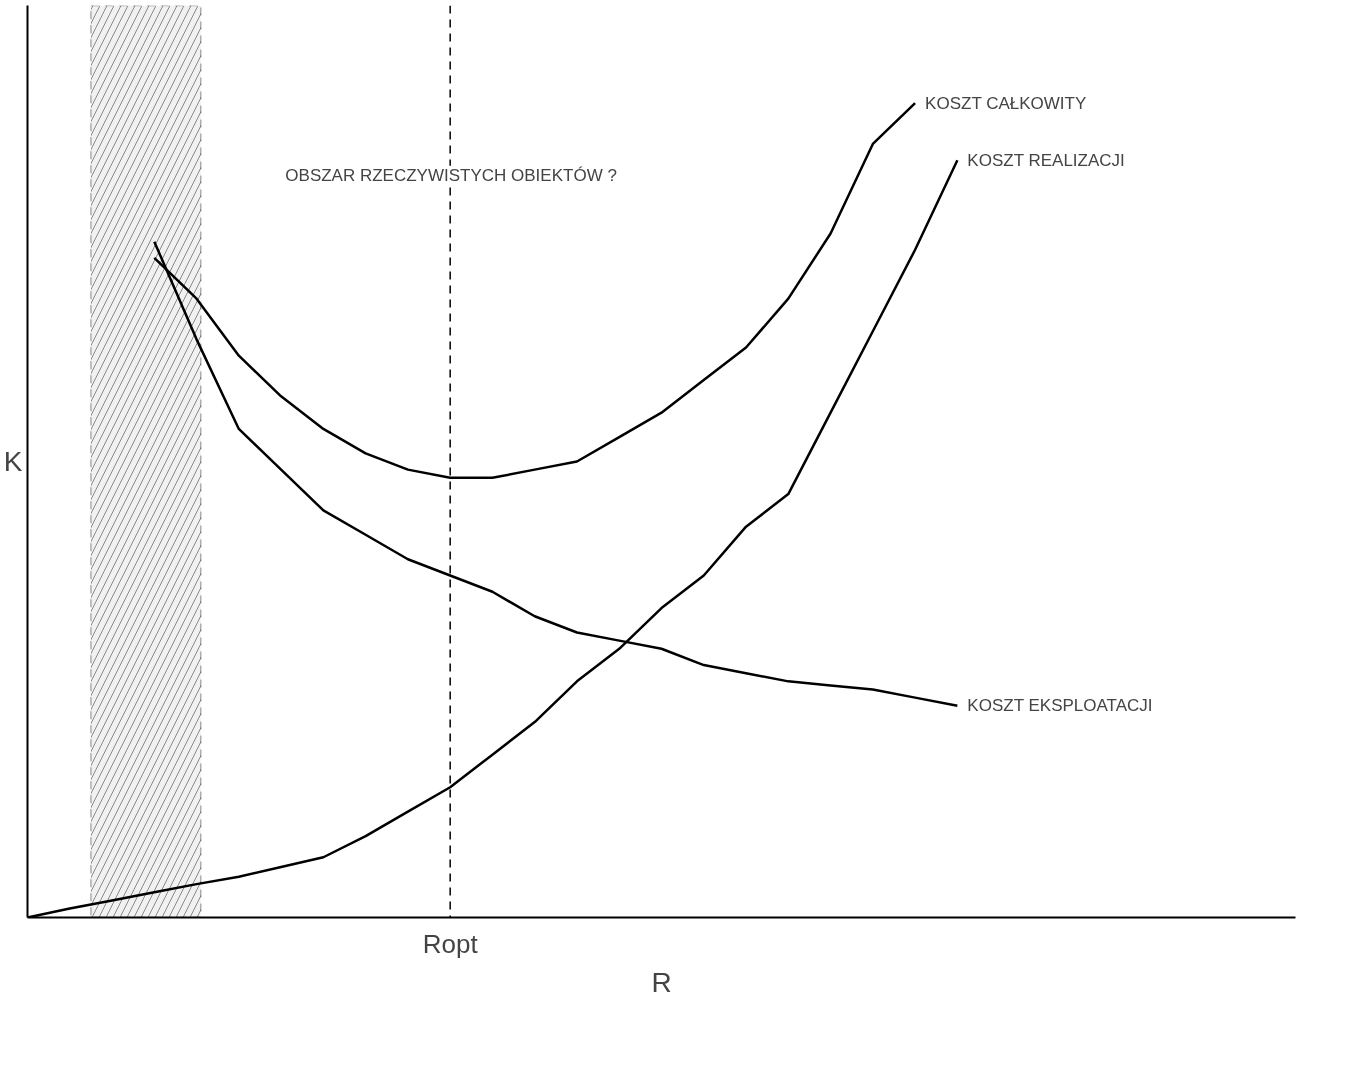 The height and width of the screenshot is (1091, 1372). What do you see at coordinates (13, 461) in the screenshot?
I see `y-axis-title: K` at bounding box center [13, 461].